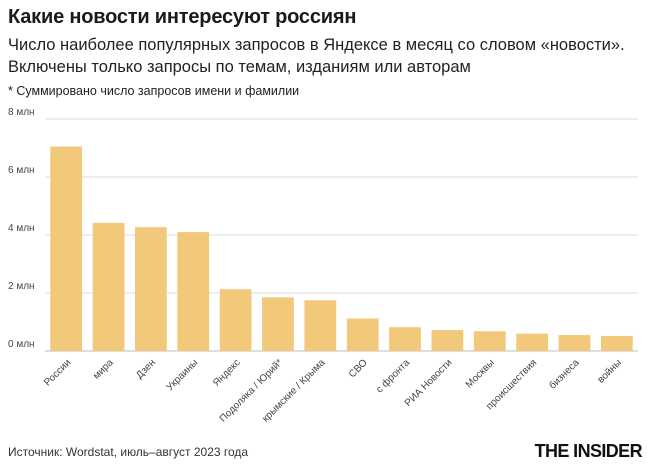 The image size is (650, 468). Describe the element at coordinates (392, 375) in the screenshot. I see `x-tick-label: с фронта` at that location.